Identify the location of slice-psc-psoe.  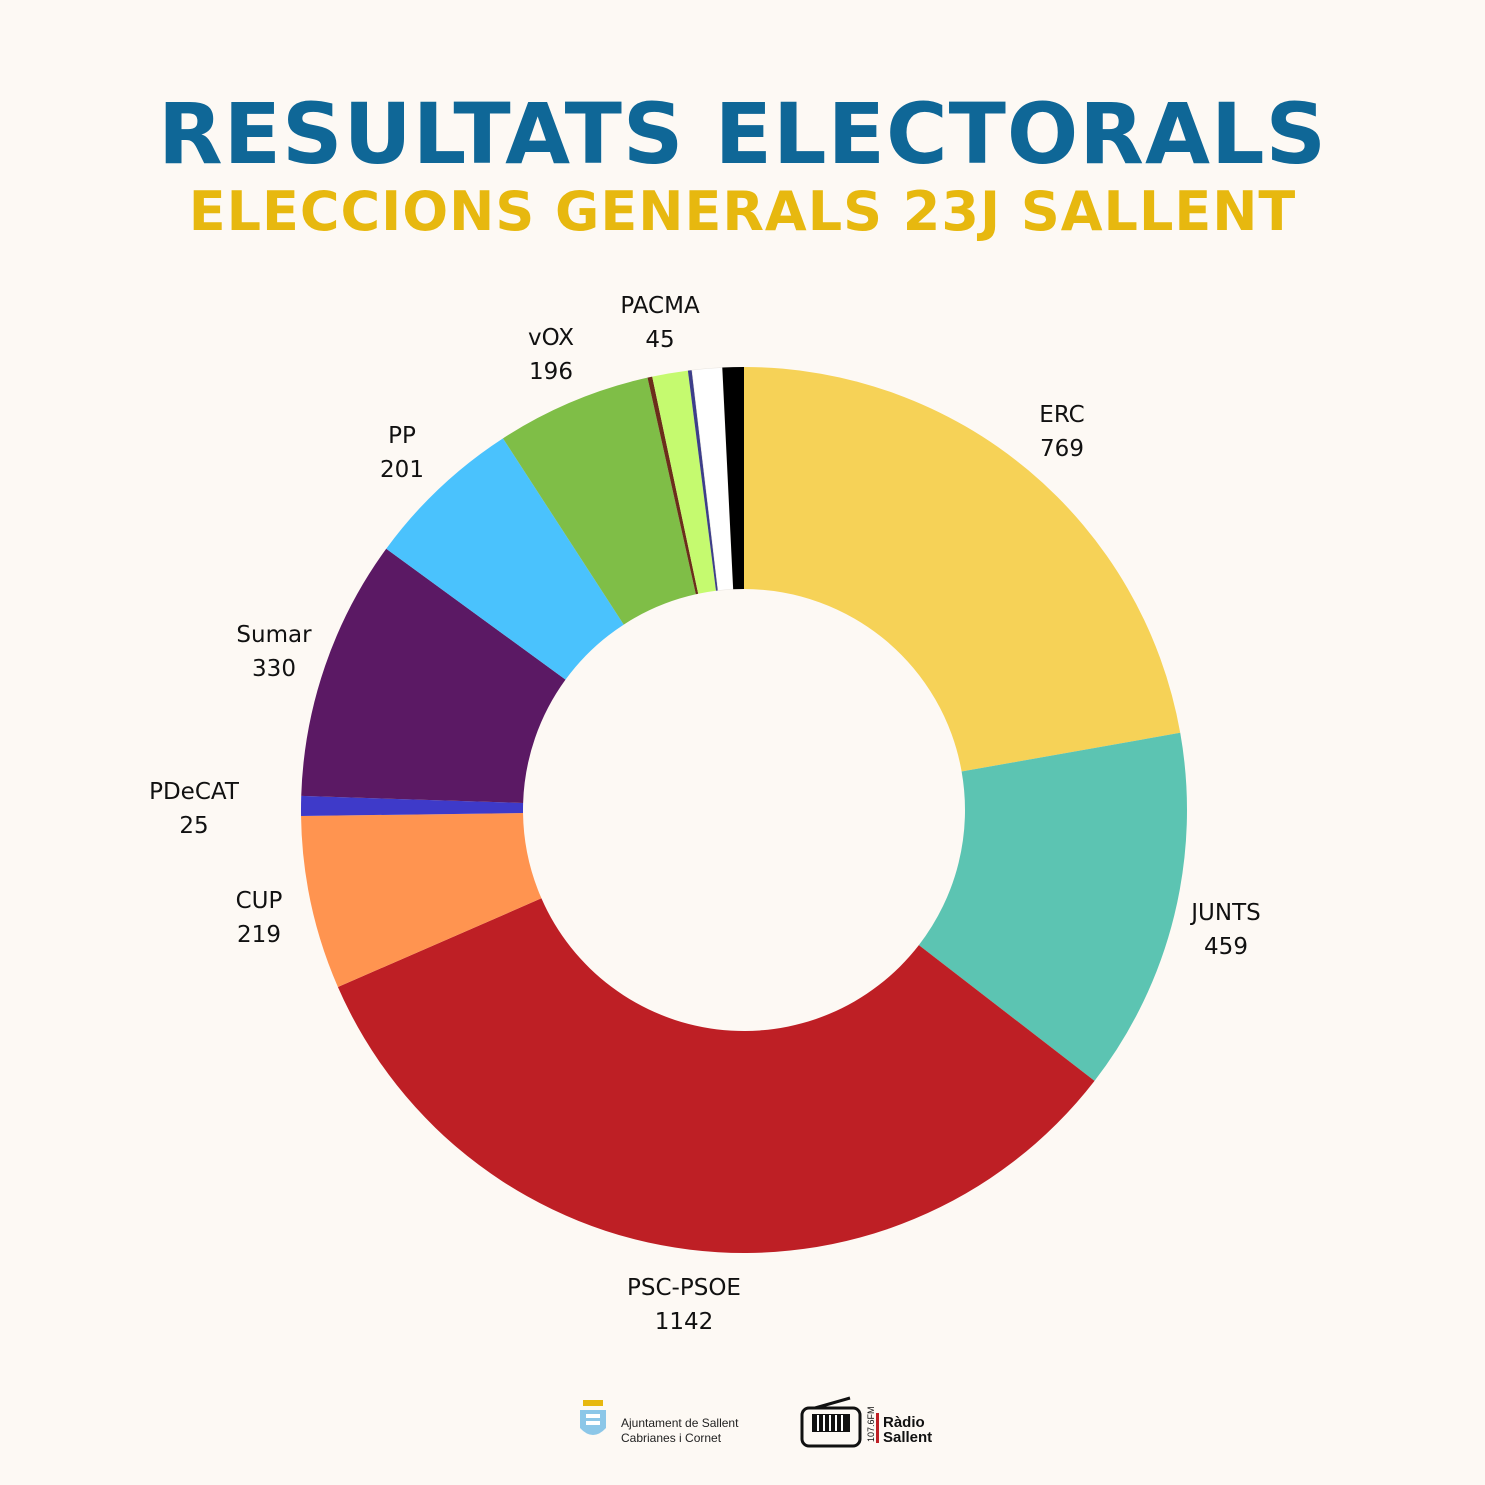
(716, 1075).